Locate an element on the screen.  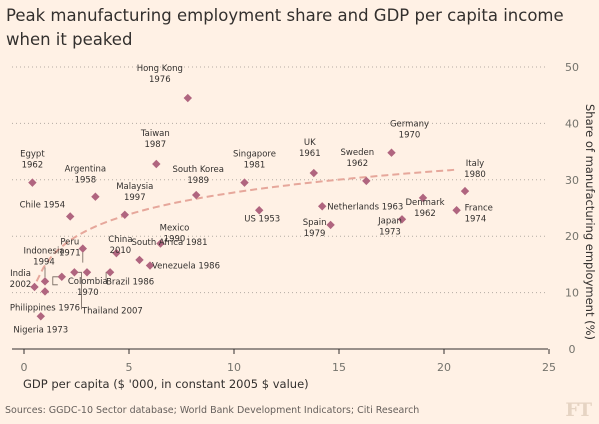
point-label: Italy 1980 is located at coordinates (475, 169).